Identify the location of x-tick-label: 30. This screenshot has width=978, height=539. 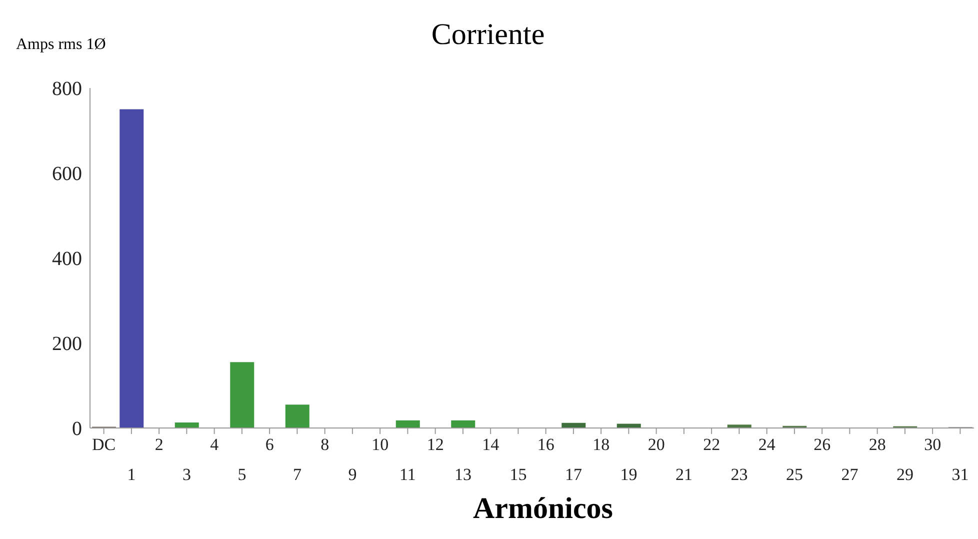
(933, 444).